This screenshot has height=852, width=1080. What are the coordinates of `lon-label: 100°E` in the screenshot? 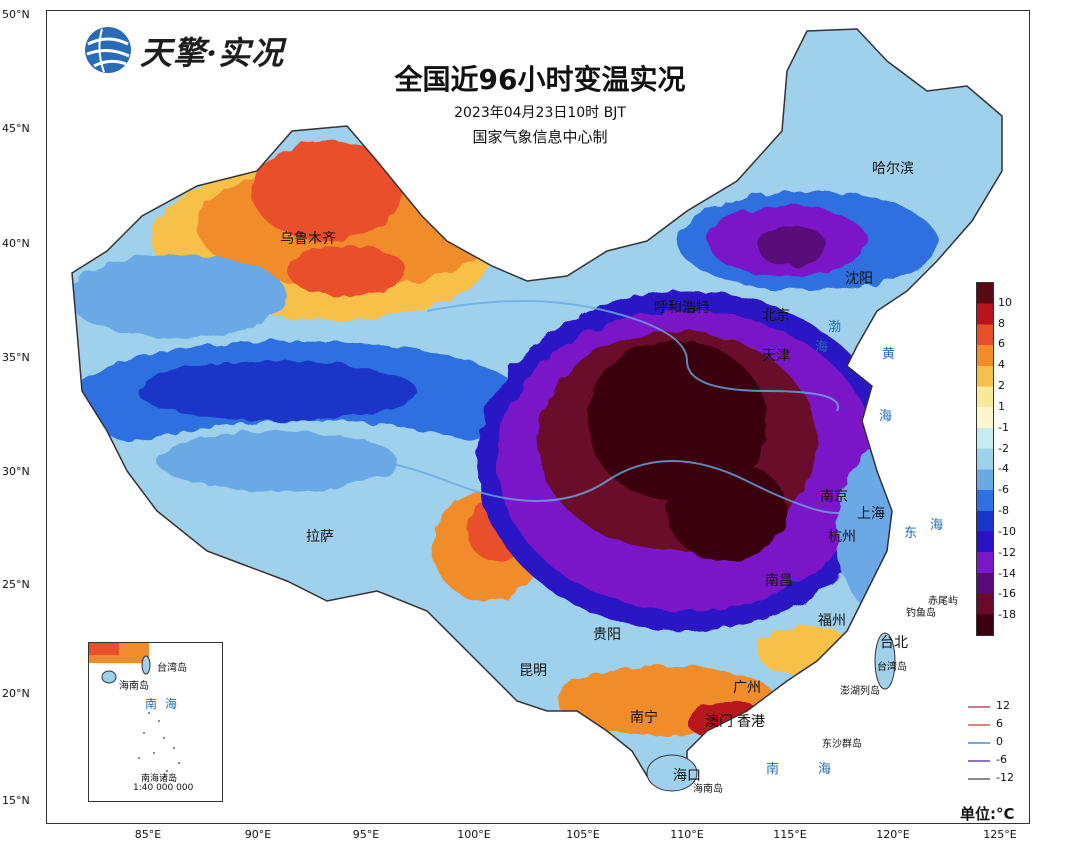 It's located at (474, 834).